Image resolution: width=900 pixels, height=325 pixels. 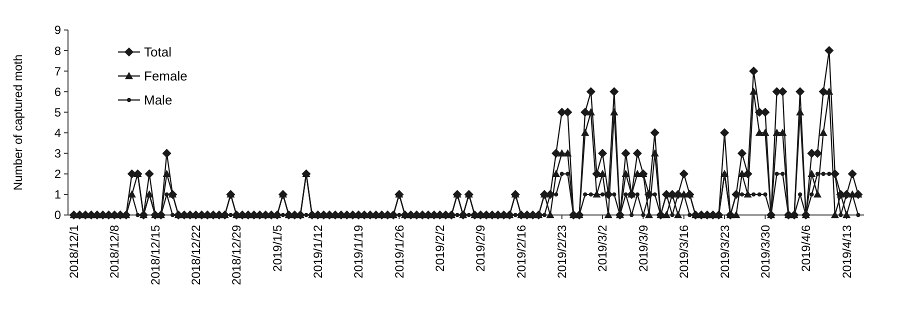 What do you see at coordinates (115, 251) in the screenshot?
I see `x-tick-label: 2018/12/8` at bounding box center [115, 251].